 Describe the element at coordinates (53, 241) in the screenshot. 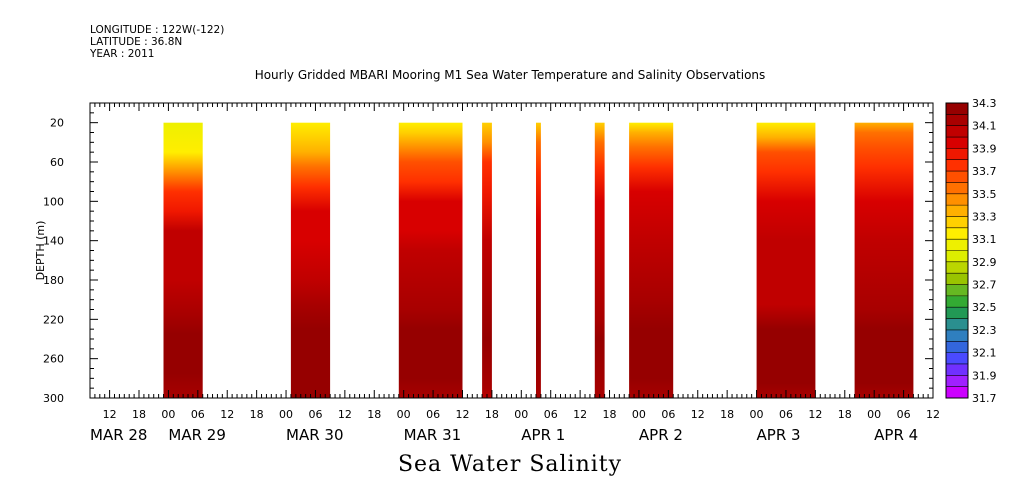

I see `y-tick-label: 140` at that location.